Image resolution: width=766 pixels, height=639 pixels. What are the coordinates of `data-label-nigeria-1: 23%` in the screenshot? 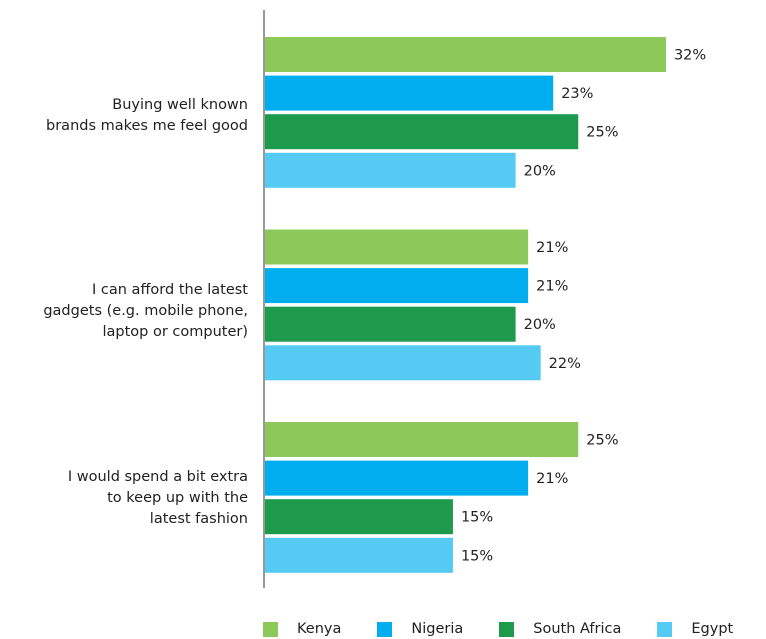 It's located at (577, 94).